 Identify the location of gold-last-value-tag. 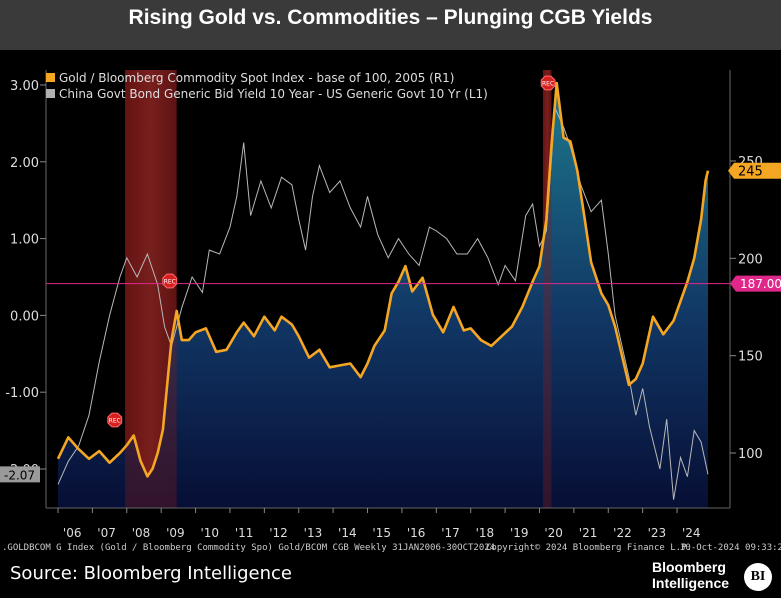
(754, 170).